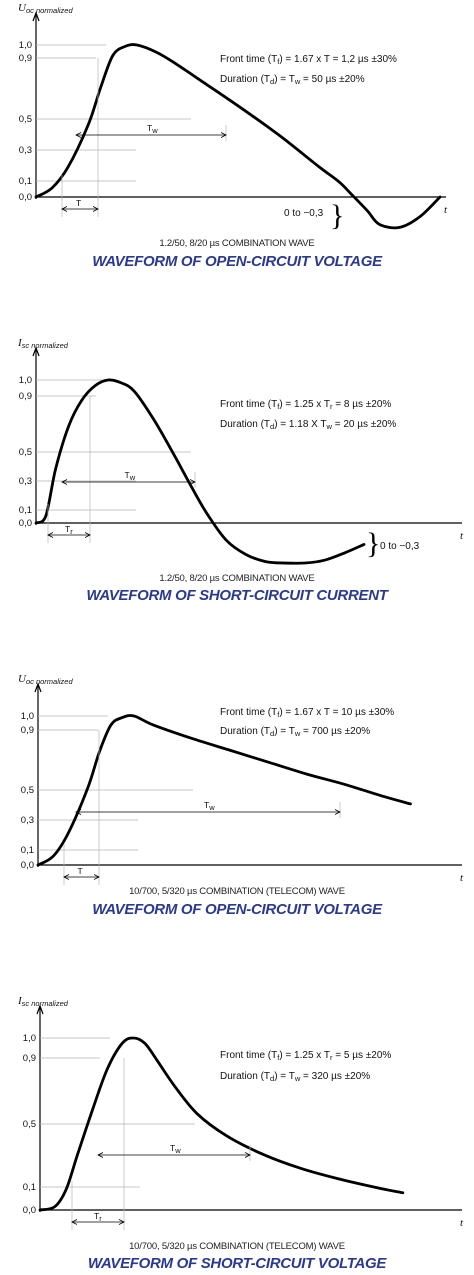 This screenshot has width=474, height=1275. I want to click on dim-long-arrows, so click(208, 812).